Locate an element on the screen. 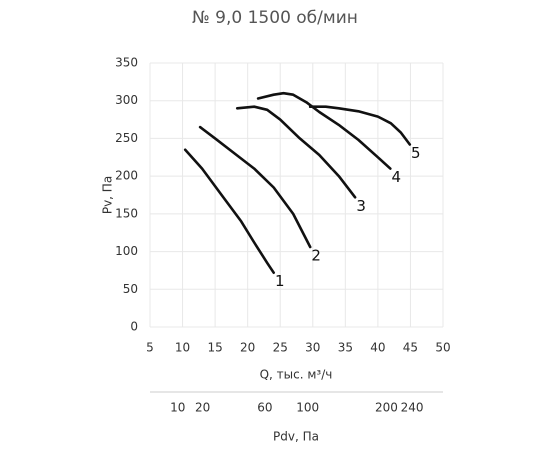 The width and height of the screenshot is (550, 450). y-axis-label: Pv, Па is located at coordinates (108, 195).